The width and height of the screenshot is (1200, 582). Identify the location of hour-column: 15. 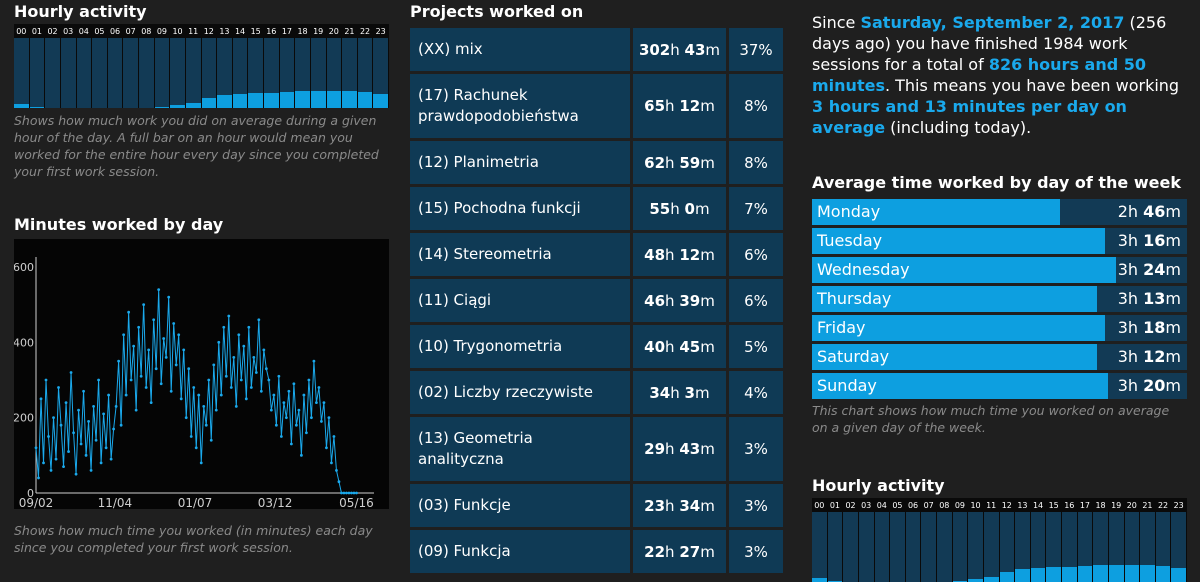
(1053, 541).